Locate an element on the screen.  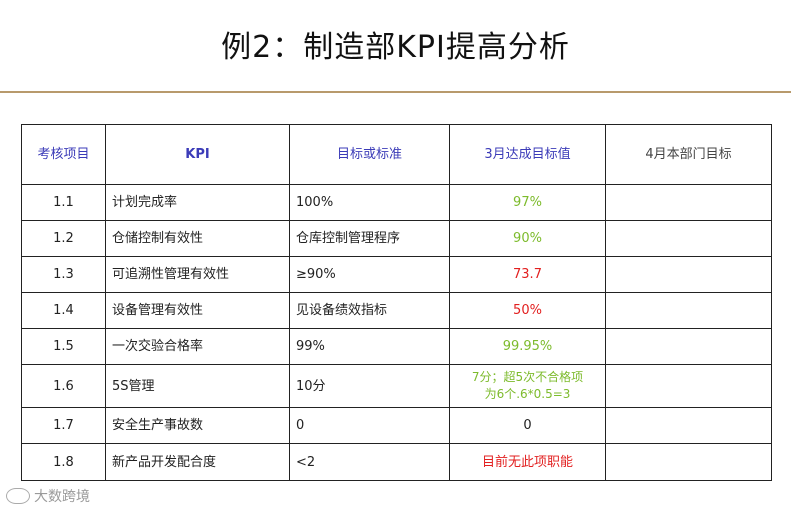
title-divider is located at coordinates (395, 92).